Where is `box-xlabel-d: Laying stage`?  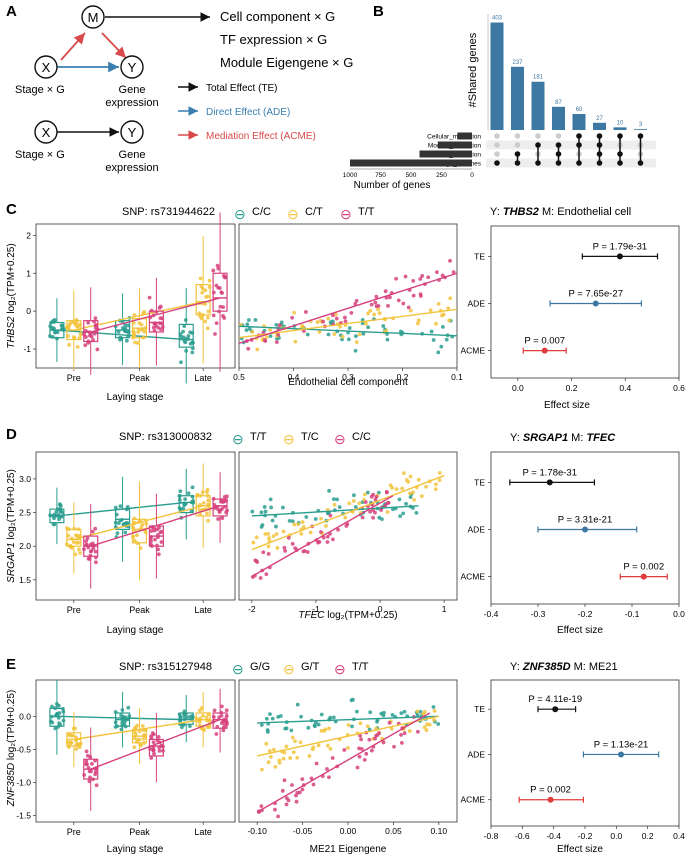 box-xlabel-d: Laying stage is located at coordinates (135, 630).